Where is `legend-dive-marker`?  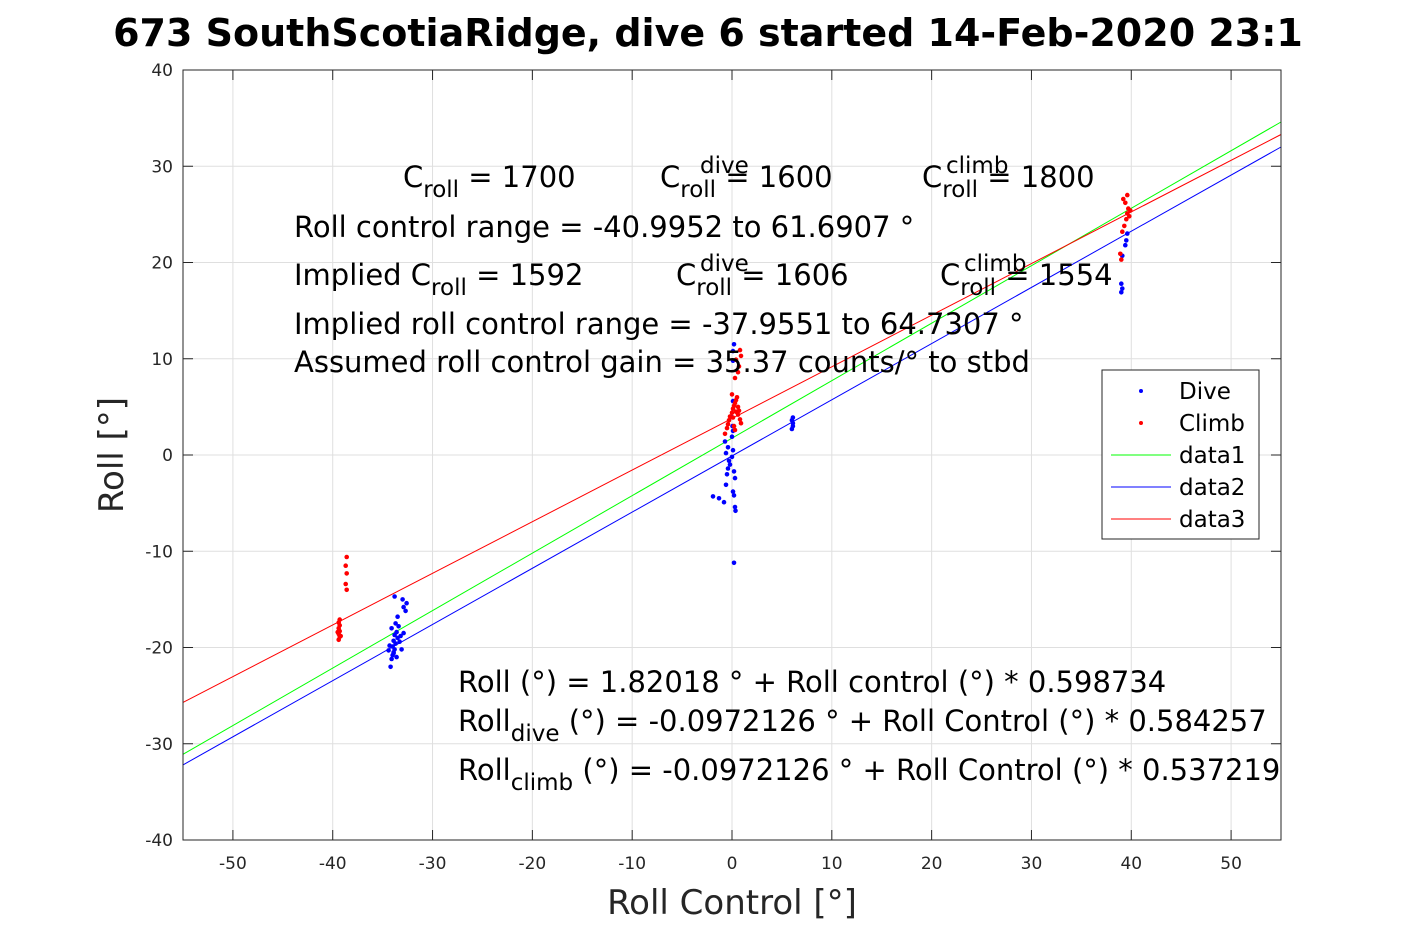 legend-dive-marker is located at coordinates (1141, 391).